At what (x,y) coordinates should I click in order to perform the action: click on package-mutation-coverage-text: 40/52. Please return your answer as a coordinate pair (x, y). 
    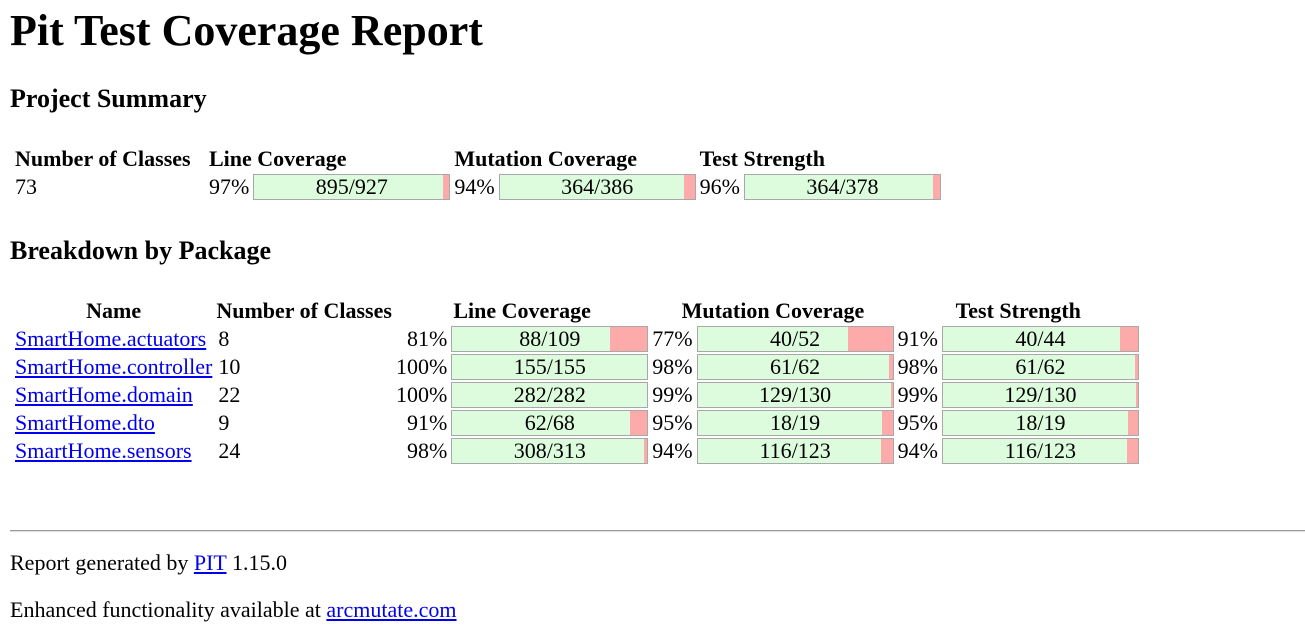
    Looking at the image, I should click on (795, 338).